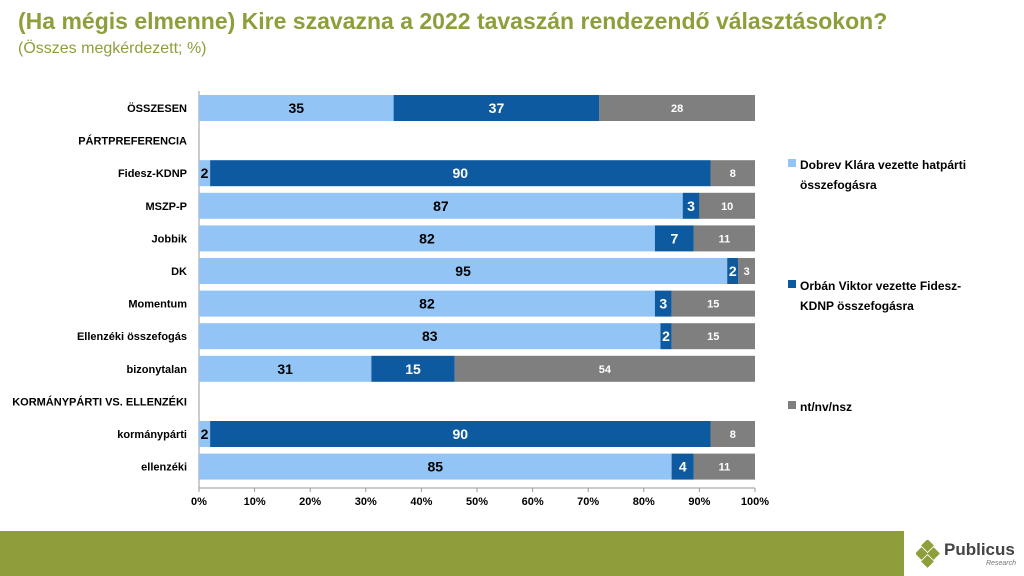 The width and height of the screenshot is (1024, 576). I want to click on x-tick-label: 60%, so click(533, 502).